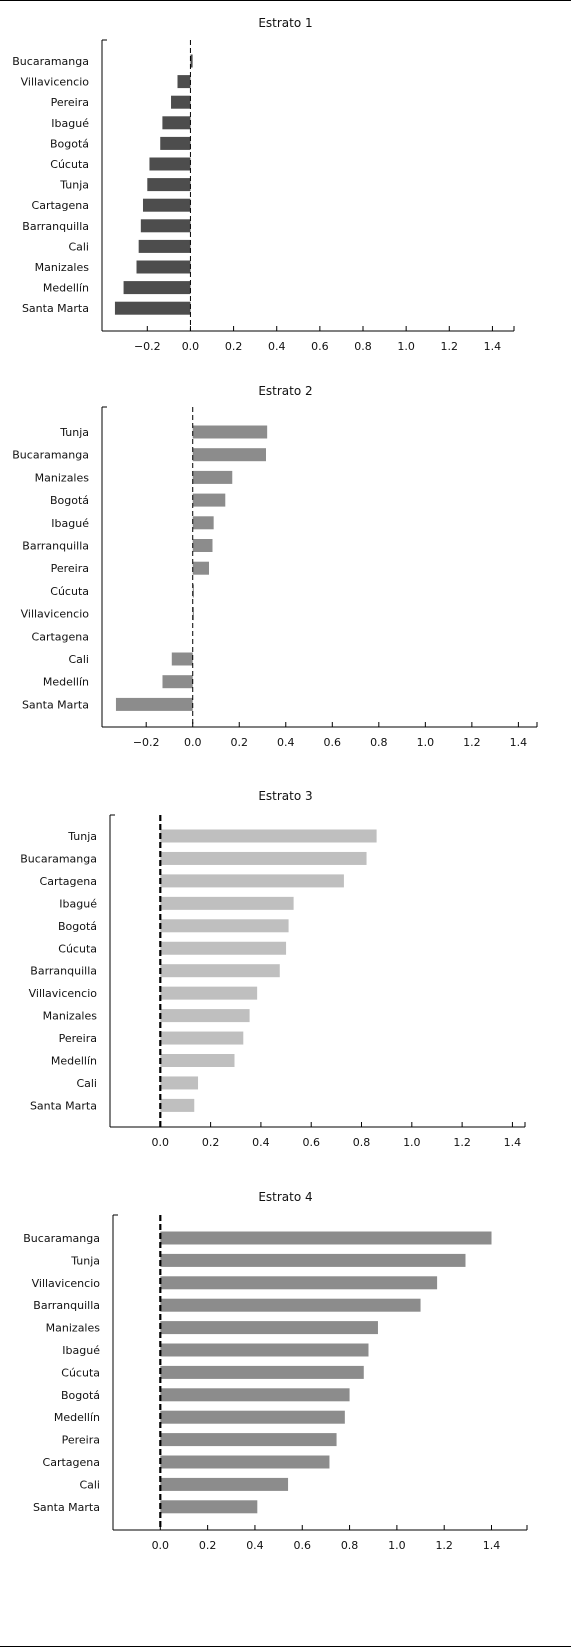 The width and height of the screenshot is (571, 1647). Describe the element at coordinates (285, 23) in the screenshot. I see `chart-title: Estrato 1` at that location.